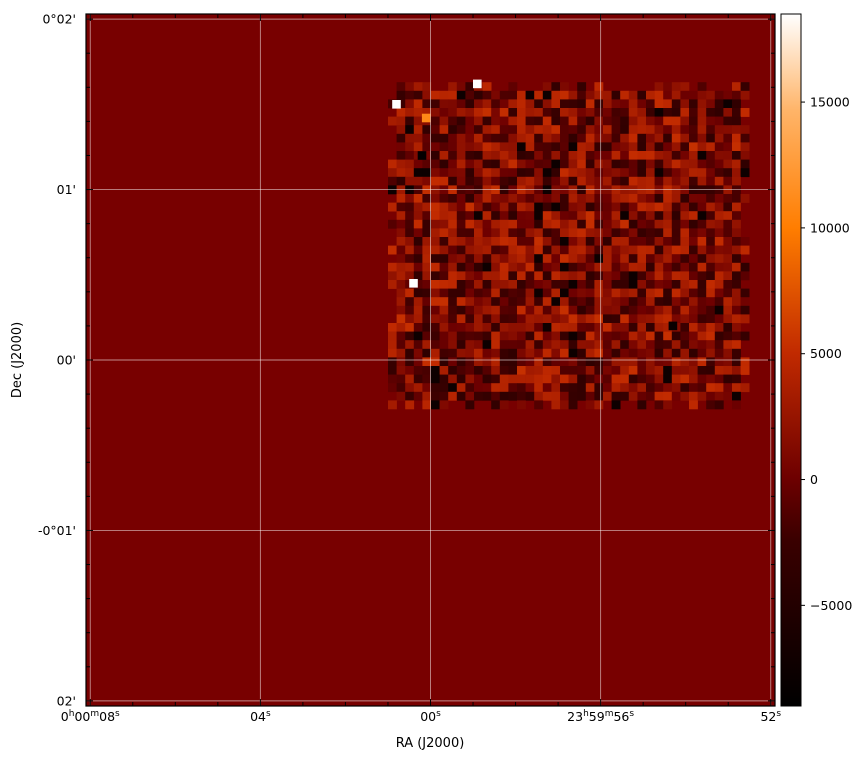  What do you see at coordinates (477, 84) in the screenshot?
I see `notable-pixel` at bounding box center [477, 84].